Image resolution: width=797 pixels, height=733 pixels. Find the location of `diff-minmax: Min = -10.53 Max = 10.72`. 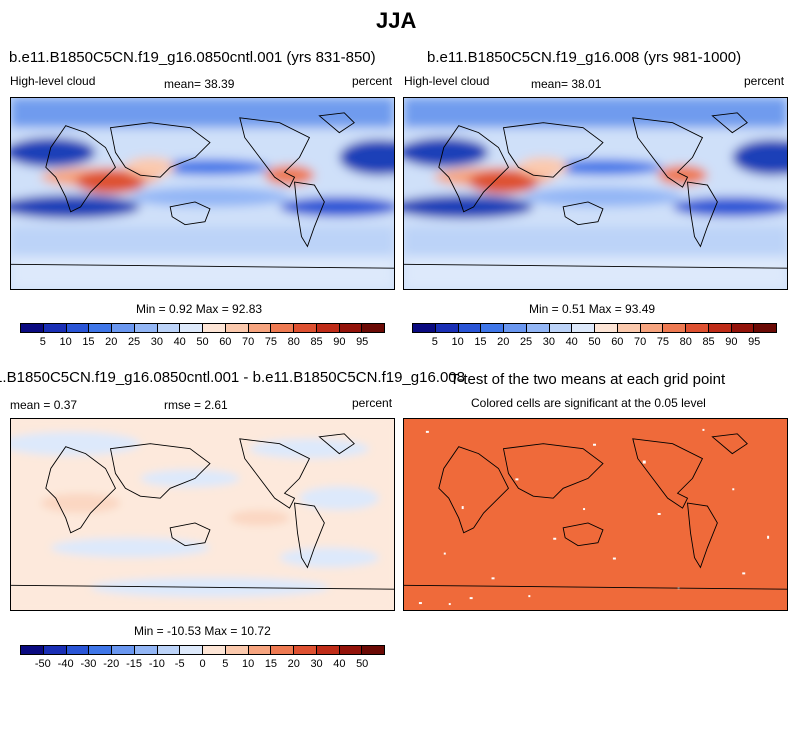

diff-minmax: Min = -10.53 Max = 10.72 is located at coordinates (202, 631).